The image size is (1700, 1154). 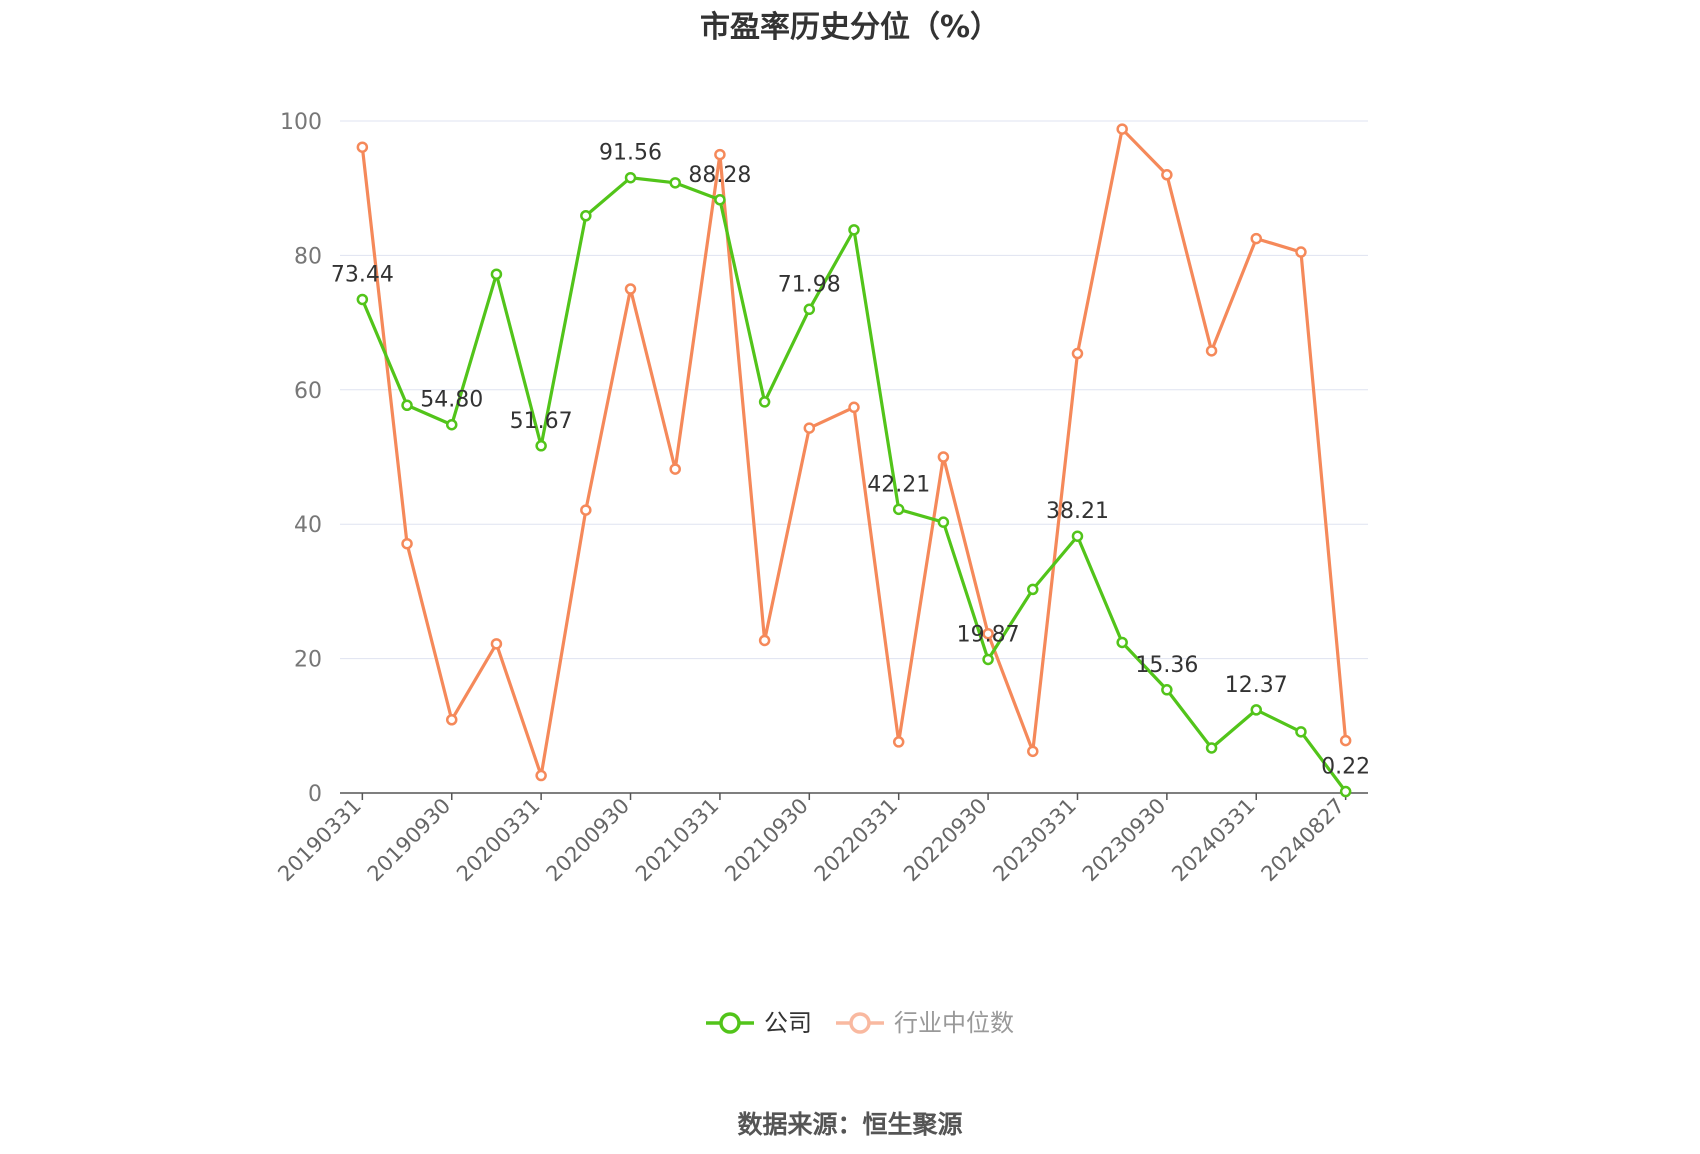 I want to click on x-tick-label: 20220930, so click(x=945, y=840).